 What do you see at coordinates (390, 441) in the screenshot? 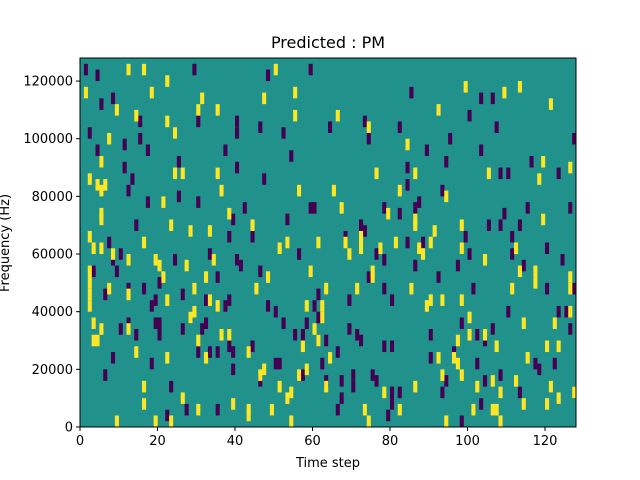
I see `x-tick-label: 80` at bounding box center [390, 441].